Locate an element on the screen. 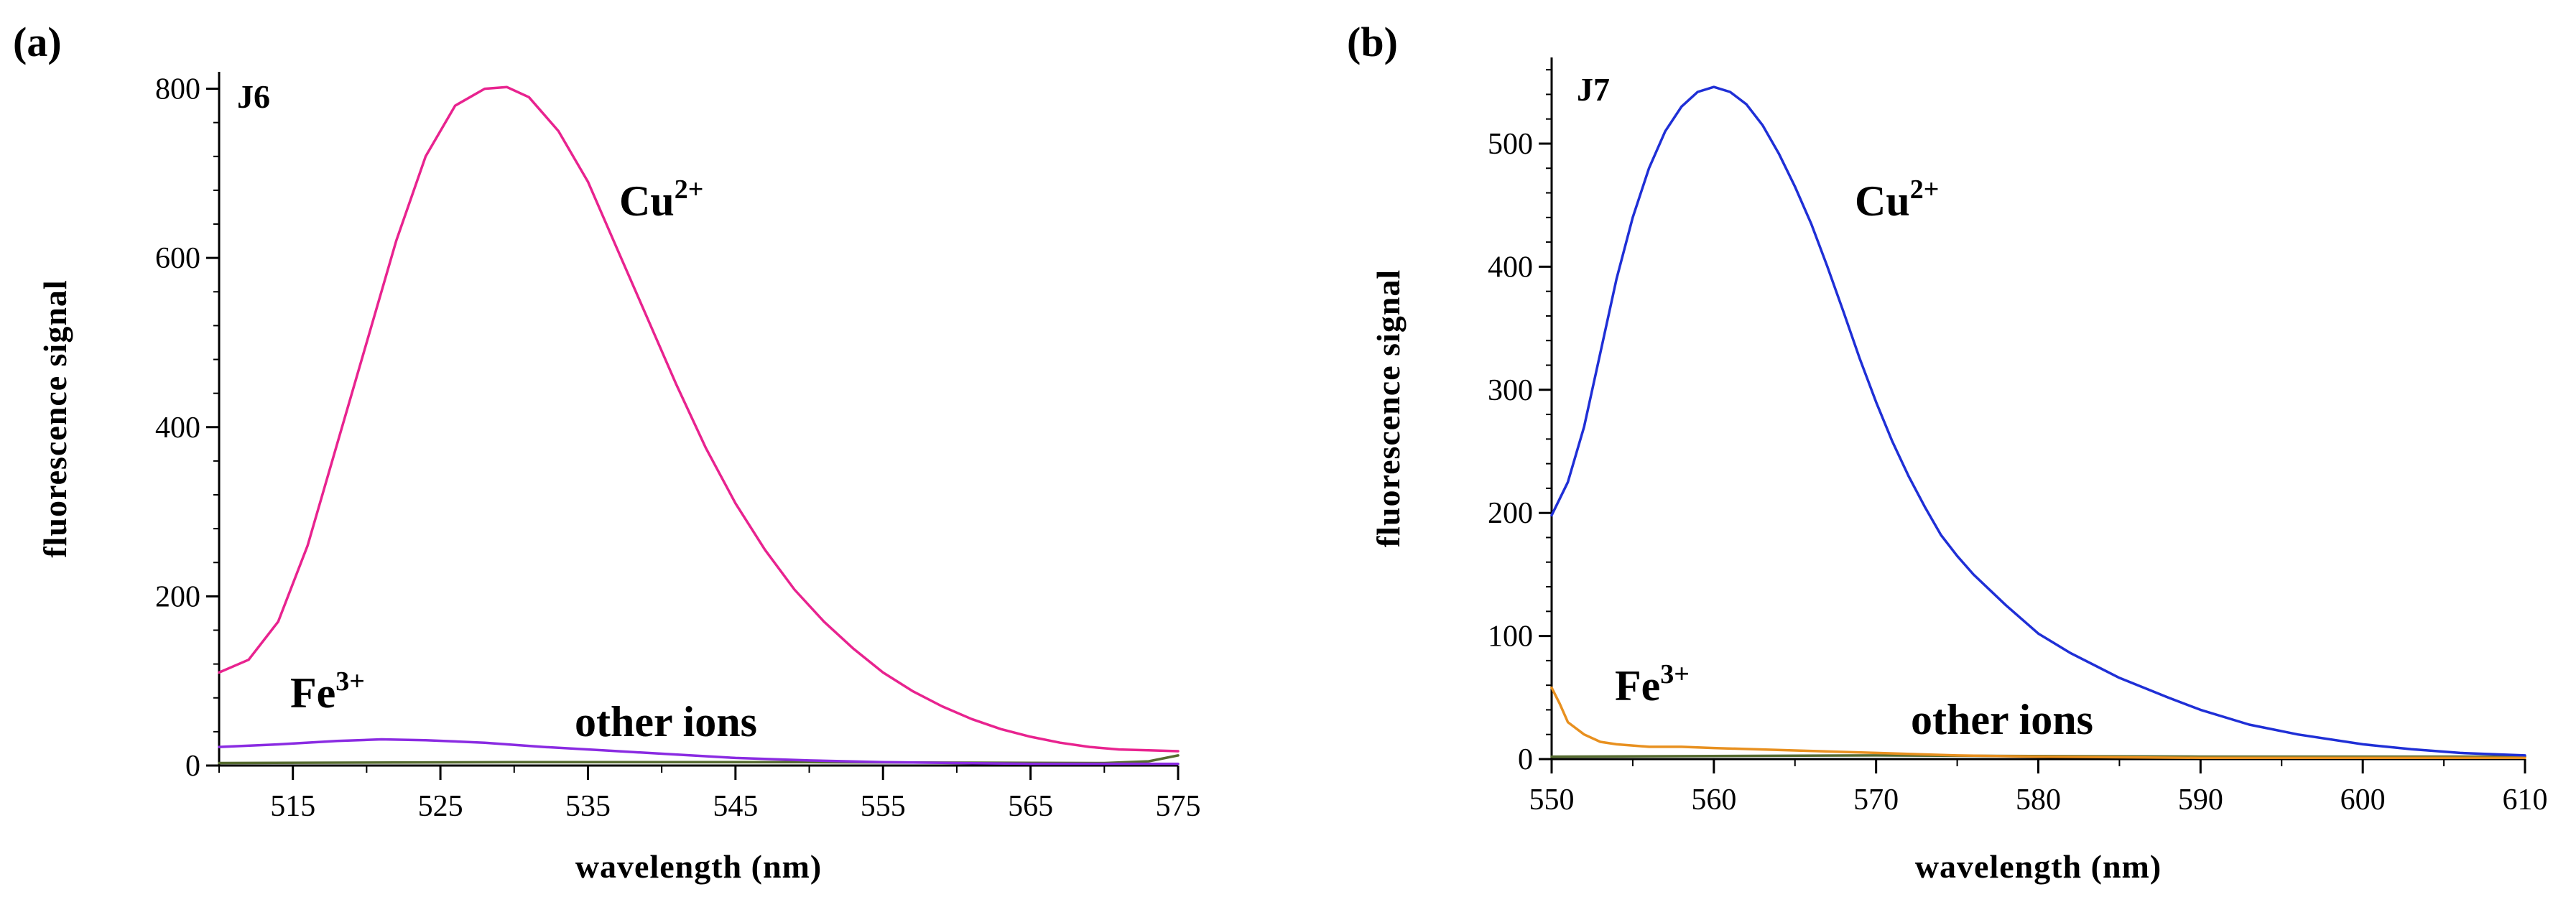 This screenshot has width=2576, height=902. compound-label: J6 is located at coordinates (253, 96).